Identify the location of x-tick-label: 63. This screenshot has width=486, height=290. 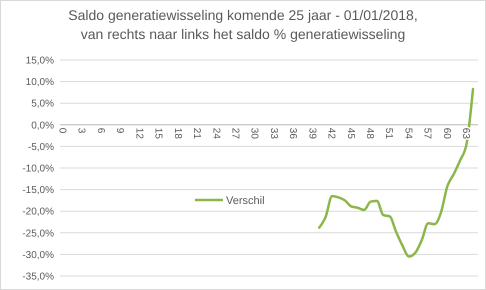
(466, 134).